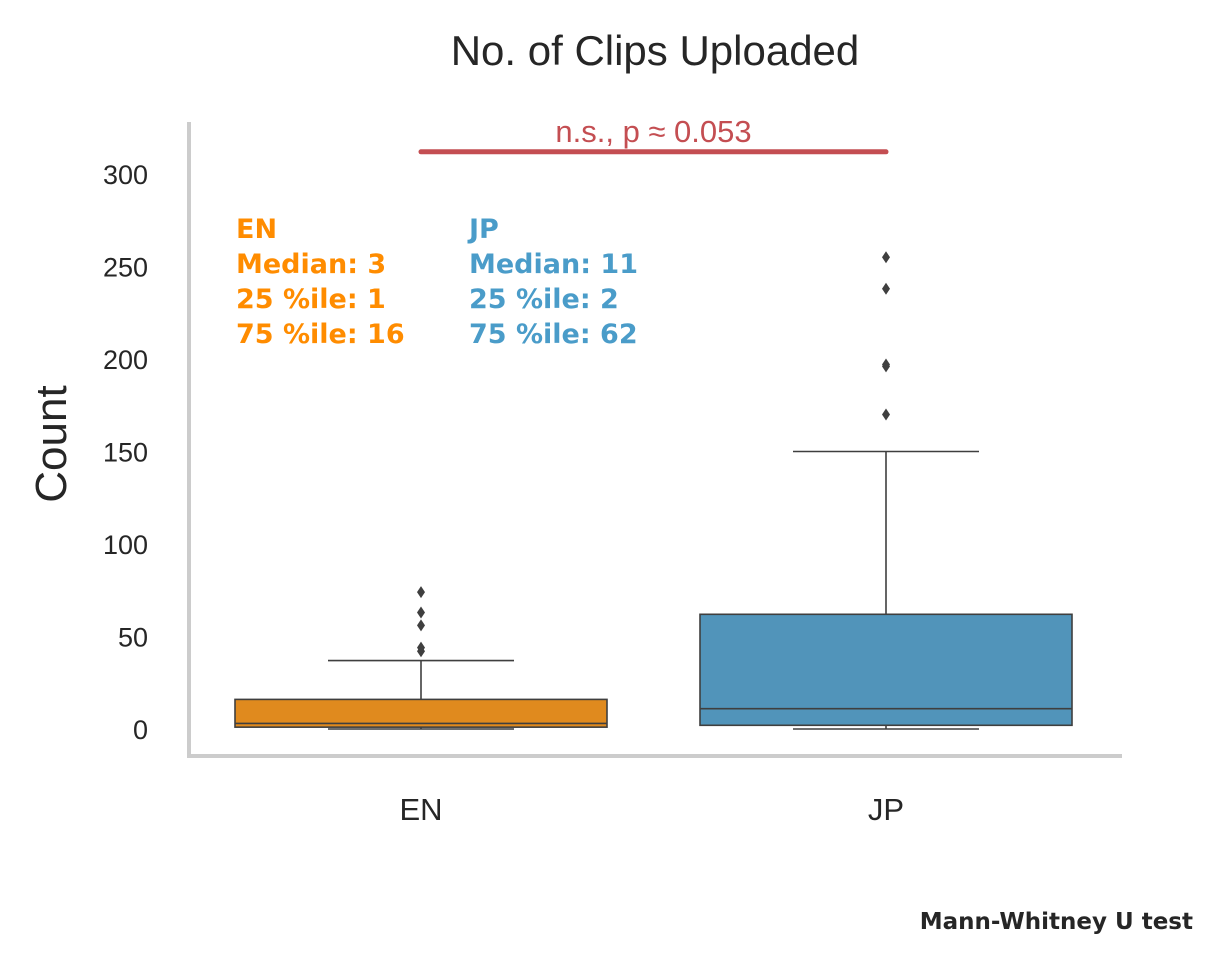 The image size is (1223, 966). Describe the element at coordinates (51, 443) in the screenshot. I see `y-axis-label: Count` at that location.